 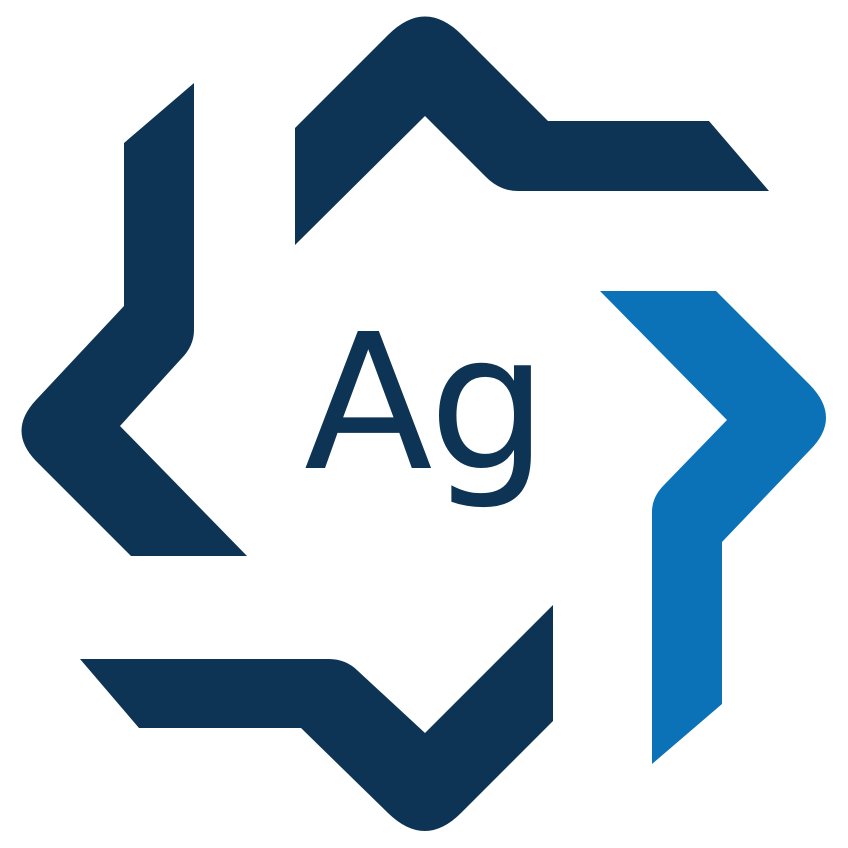 I want to click on logo-arm-left, so click(x=134, y=319).